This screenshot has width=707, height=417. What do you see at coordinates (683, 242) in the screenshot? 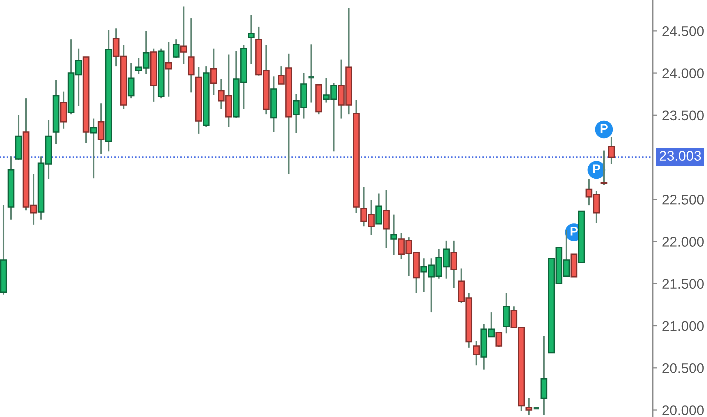
I see `y-tick-label: 22.000` at bounding box center [683, 242].